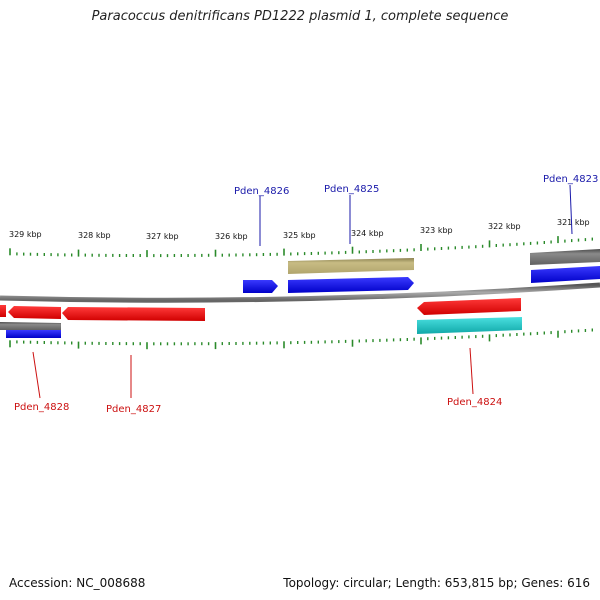 The height and width of the screenshot is (600, 600). I want to click on scale-ticks-inner, so click(301, 339).